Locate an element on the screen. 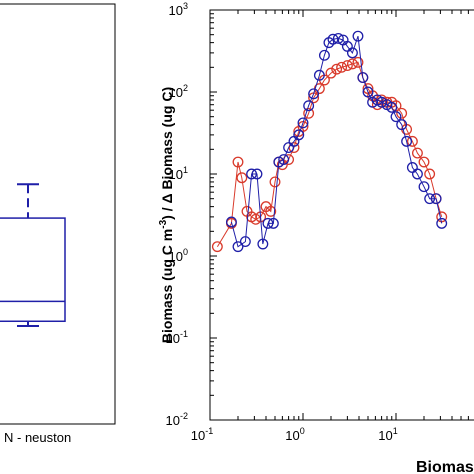  y-label-part-1: Biomass (ug C m is located at coordinates (167, 286).